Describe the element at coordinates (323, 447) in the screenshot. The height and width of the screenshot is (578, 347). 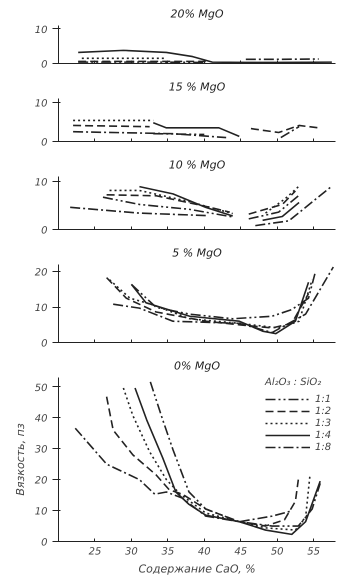
I see `legend-label: 1:8` at that location.